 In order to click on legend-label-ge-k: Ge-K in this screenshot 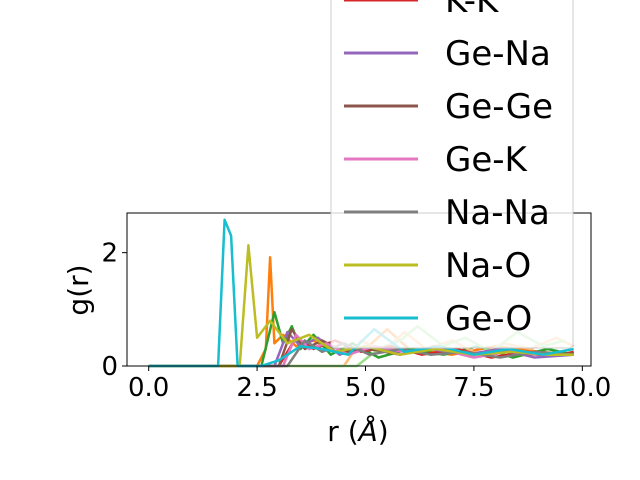, I will do `click(487, 160)`.